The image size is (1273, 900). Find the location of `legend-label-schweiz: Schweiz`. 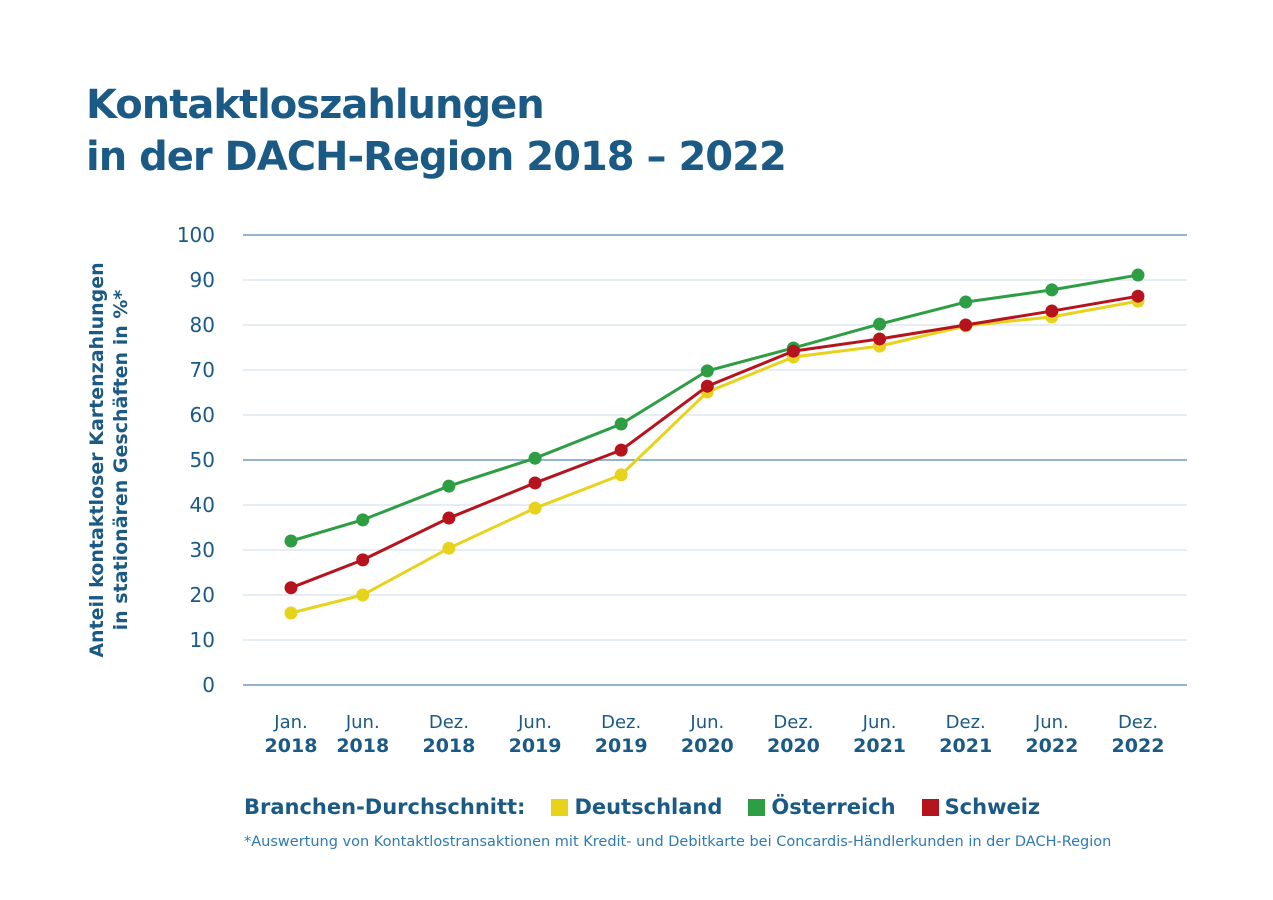

legend-label-schweiz: Schweiz is located at coordinates (992, 807).